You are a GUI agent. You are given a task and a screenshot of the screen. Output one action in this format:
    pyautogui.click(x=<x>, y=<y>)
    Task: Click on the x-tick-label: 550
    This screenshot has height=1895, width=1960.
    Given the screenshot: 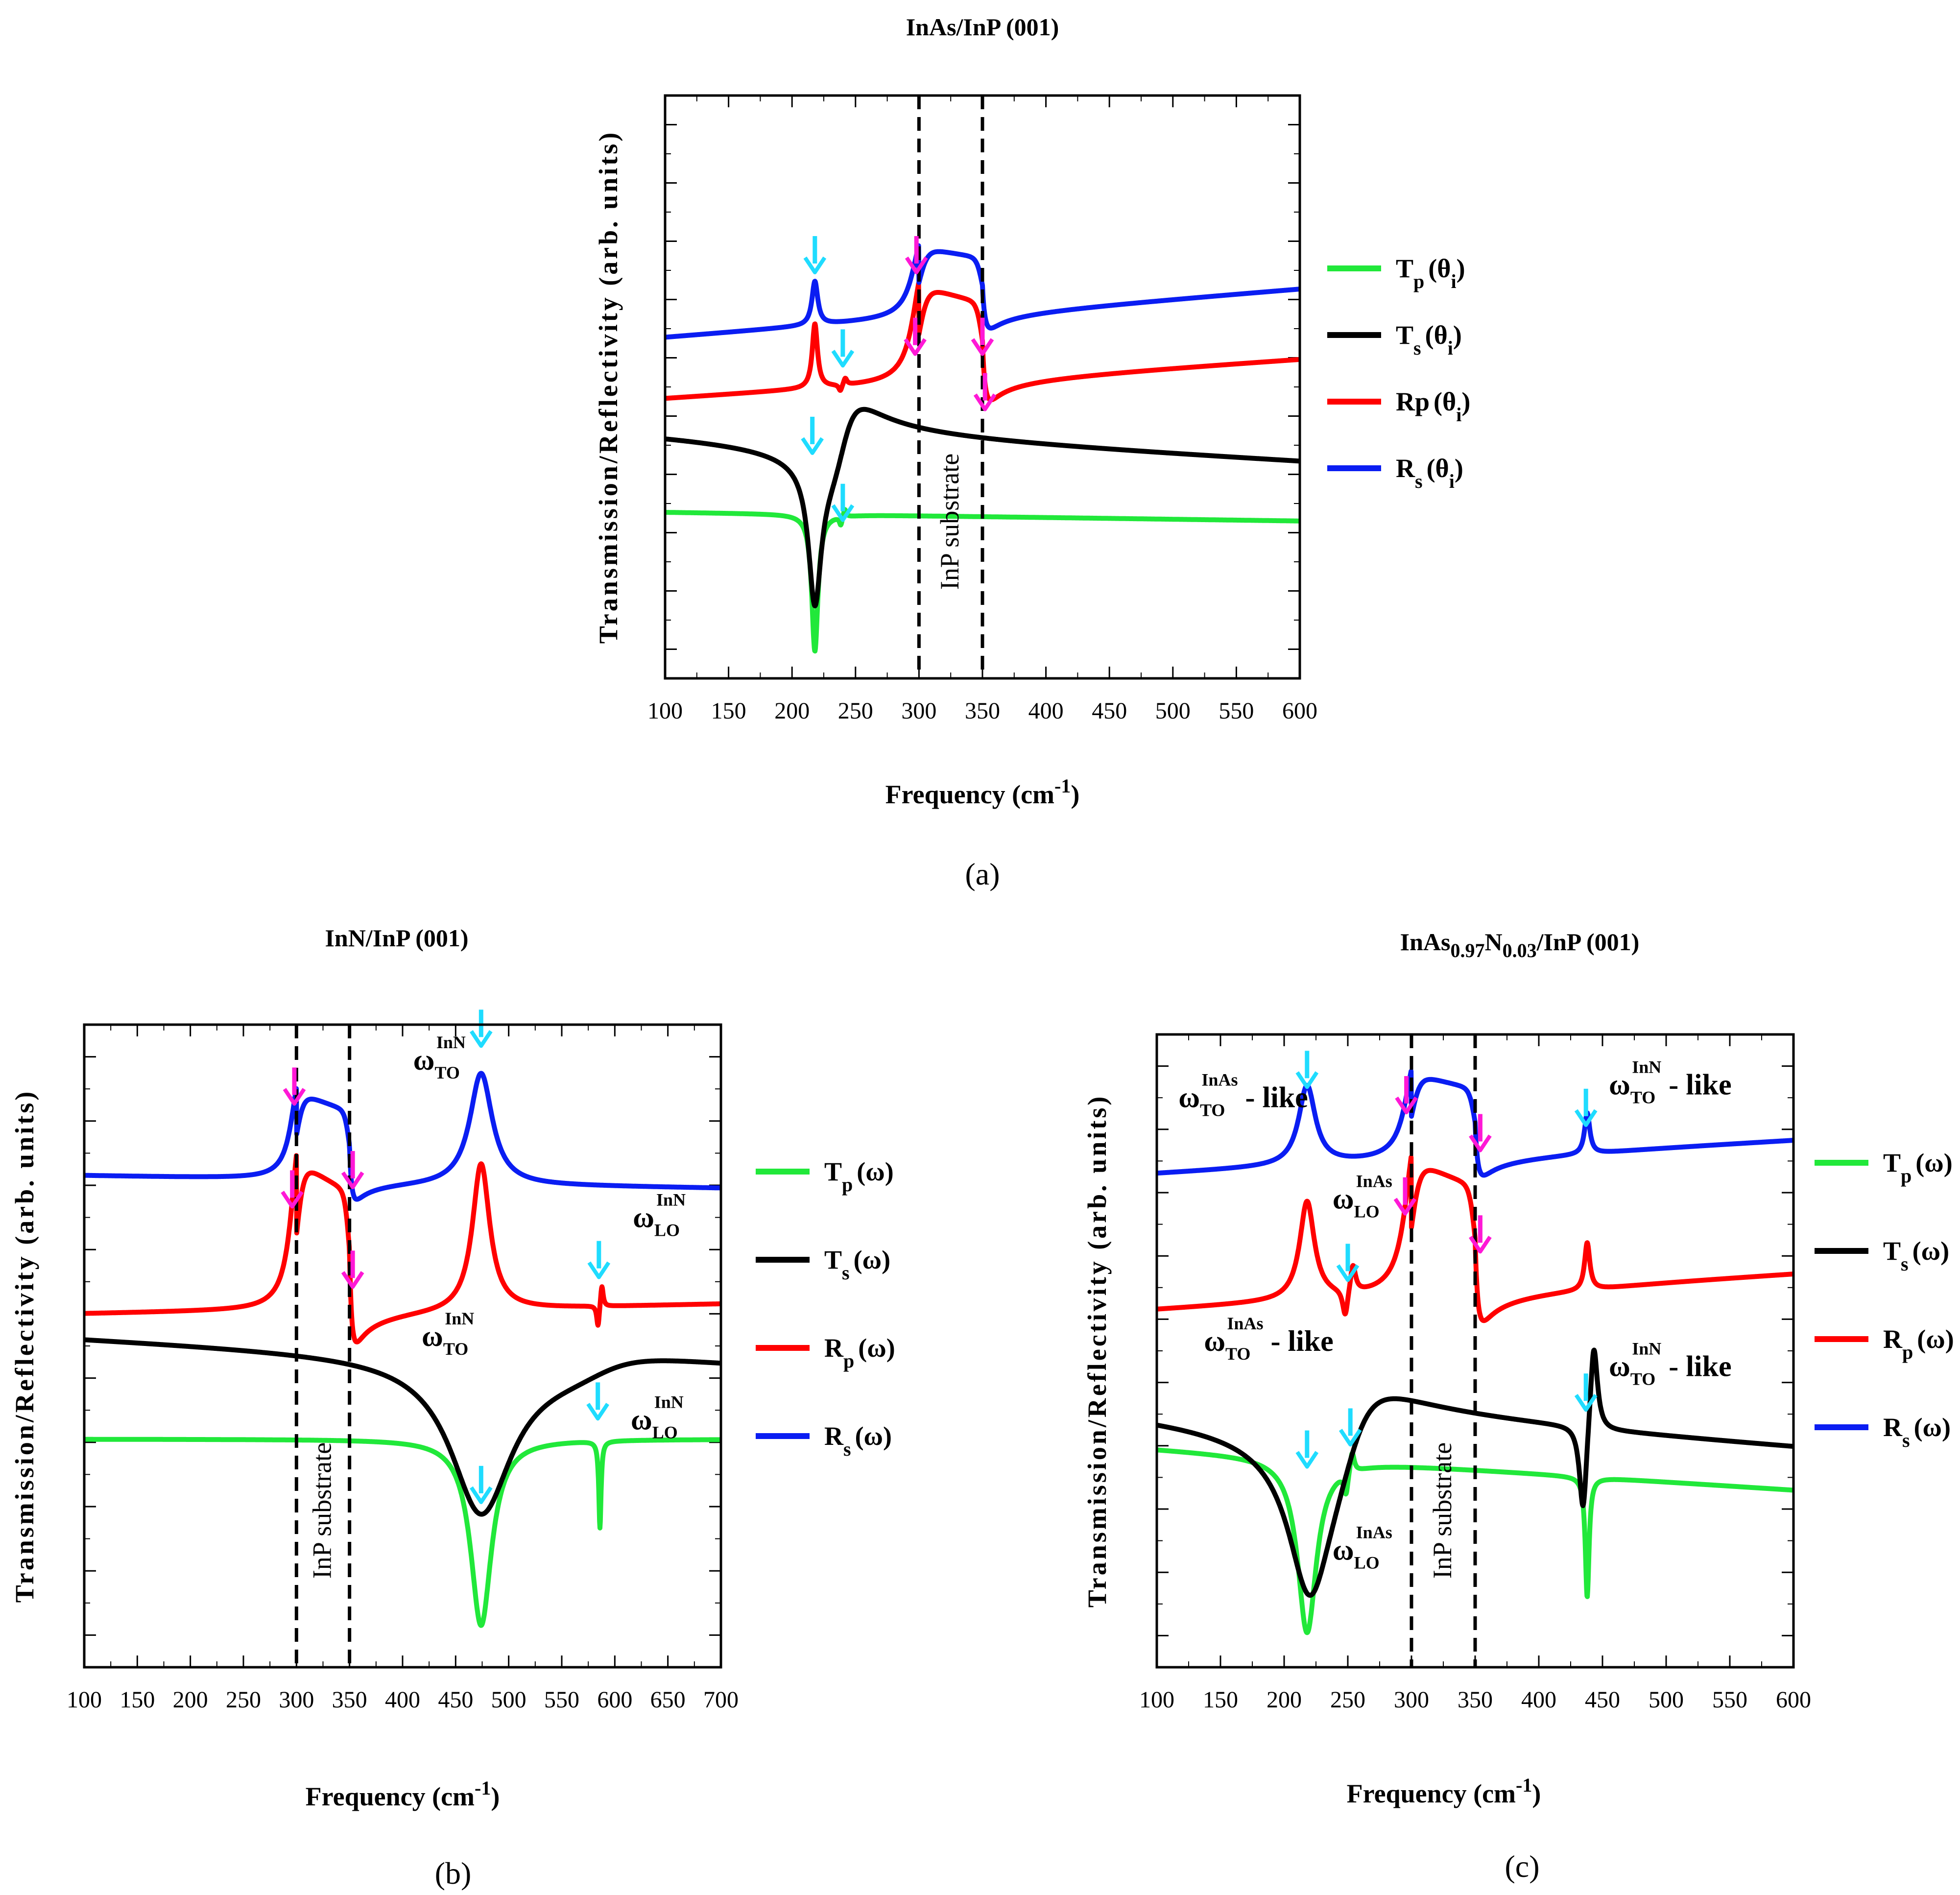 What is the action you would take?
    pyautogui.click(x=1237, y=711)
    